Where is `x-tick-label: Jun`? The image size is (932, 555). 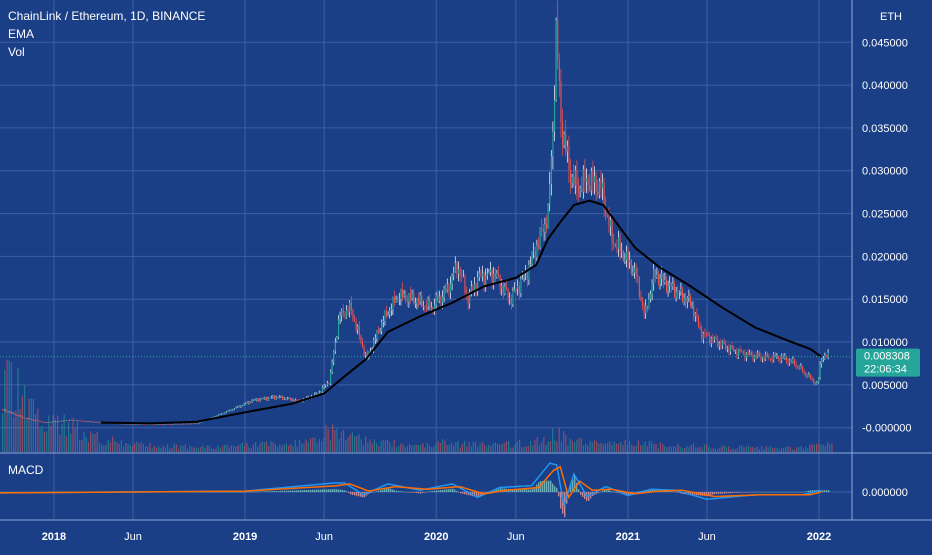
x-tick-label: Jun is located at coordinates (707, 537).